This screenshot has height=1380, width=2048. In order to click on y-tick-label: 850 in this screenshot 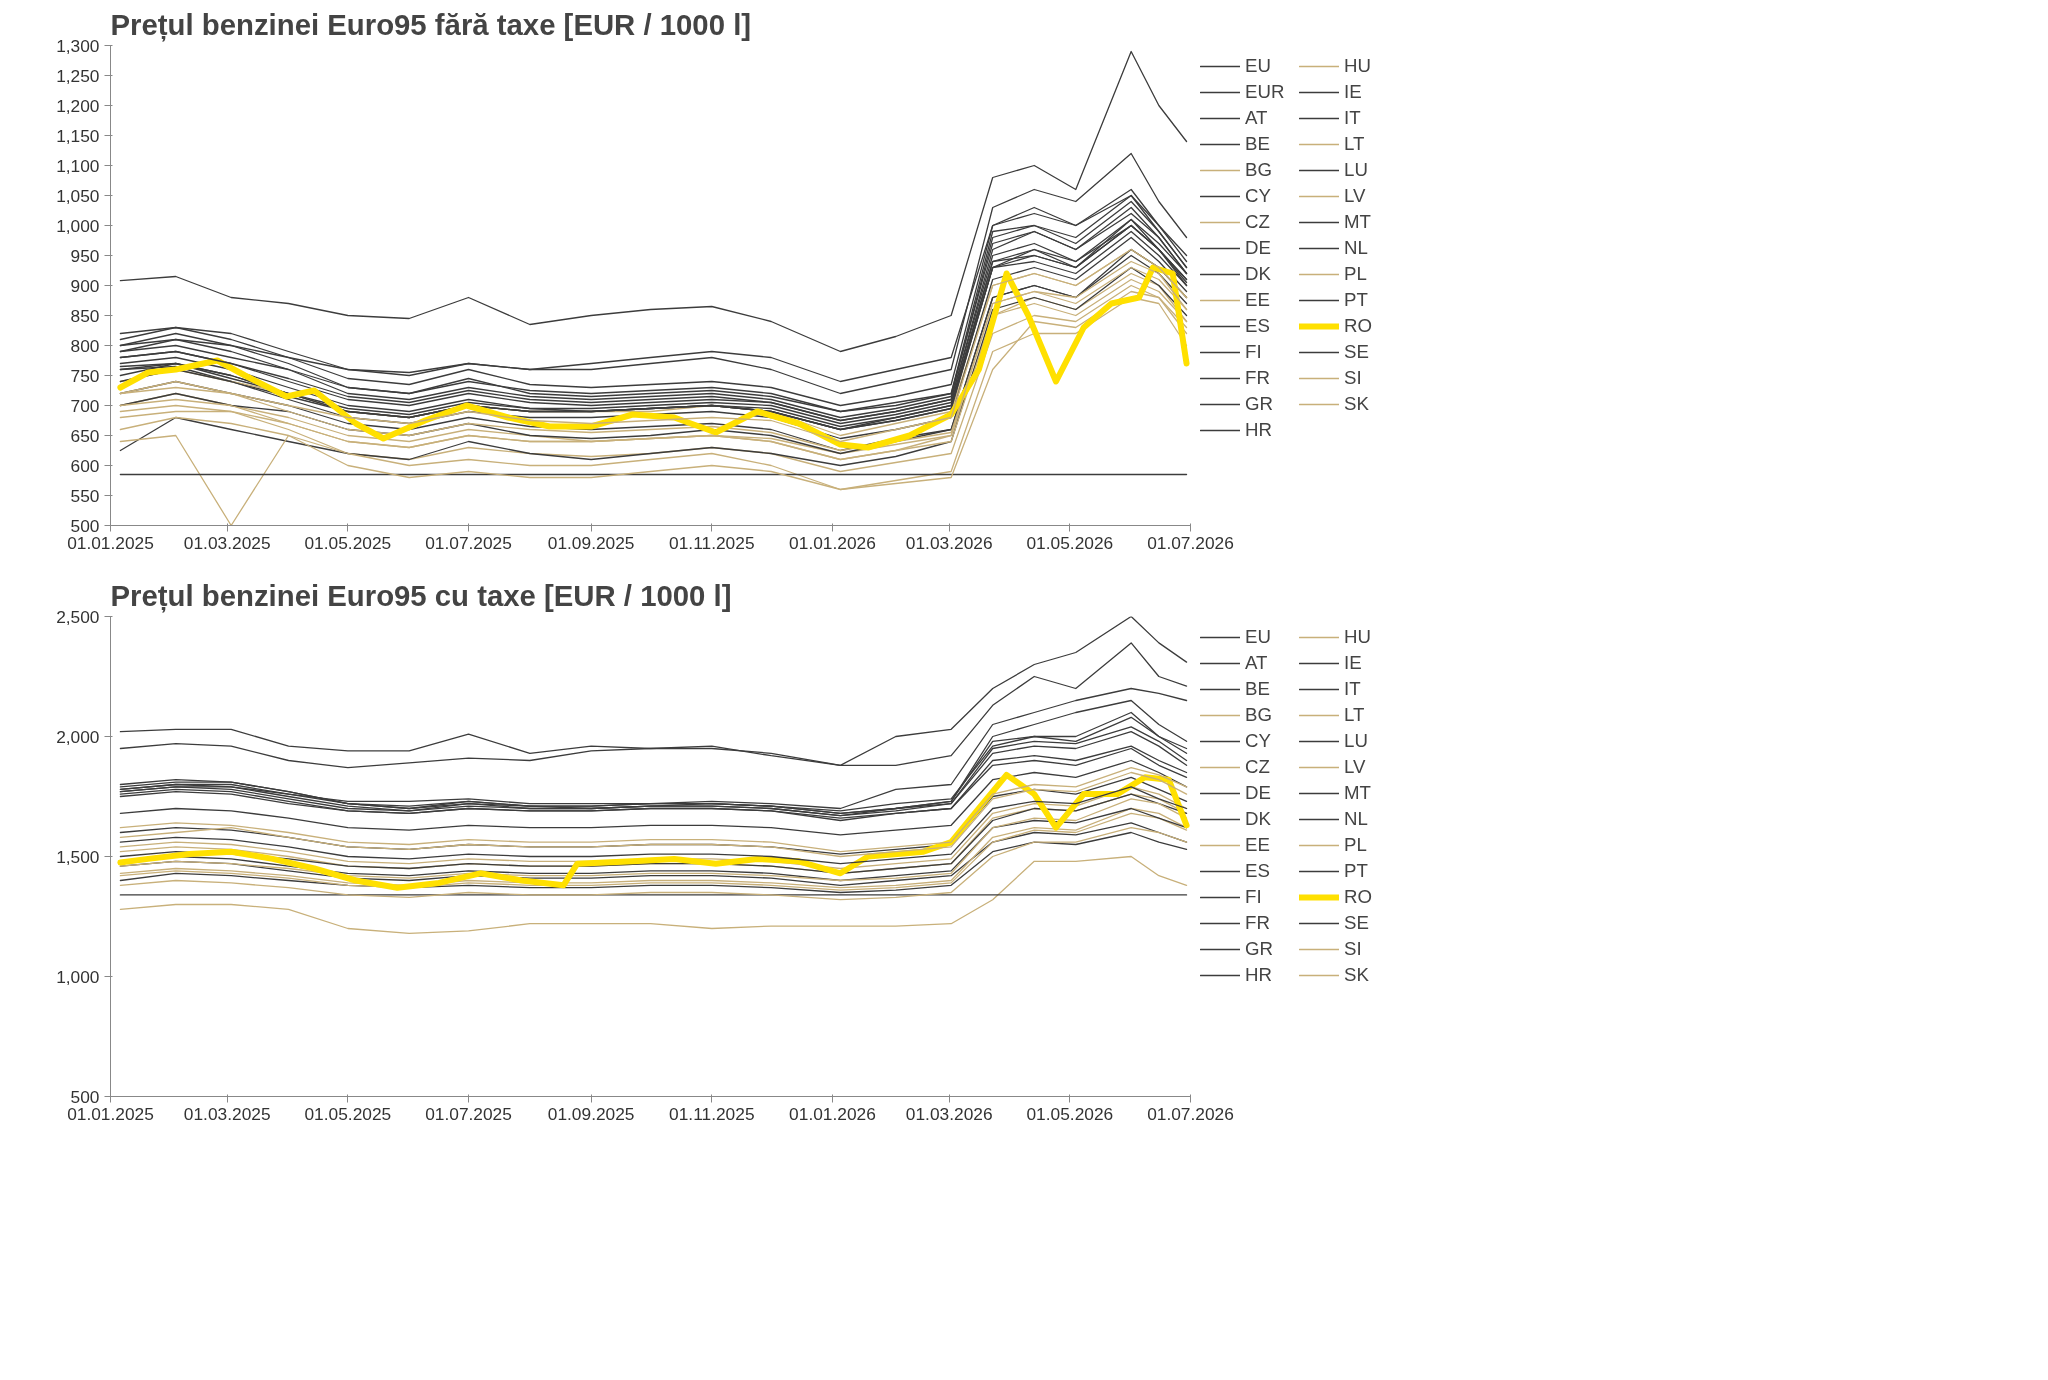, I will do `click(85, 315)`.